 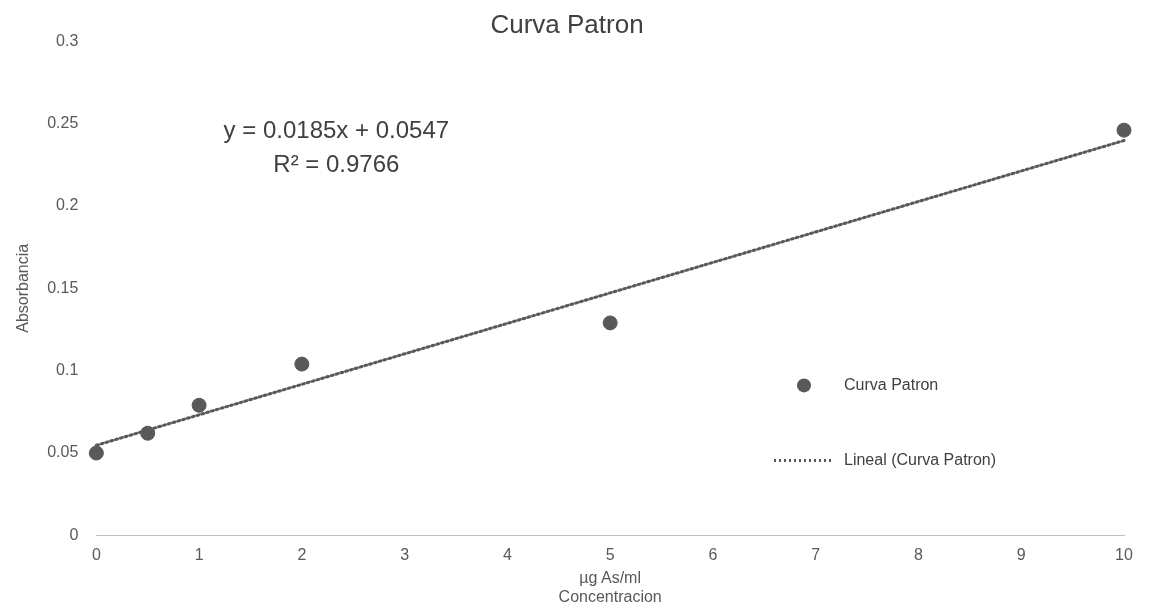 What do you see at coordinates (74, 534) in the screenshot?
I see `y-tick-label: 0` at bounding box center [74, 534].